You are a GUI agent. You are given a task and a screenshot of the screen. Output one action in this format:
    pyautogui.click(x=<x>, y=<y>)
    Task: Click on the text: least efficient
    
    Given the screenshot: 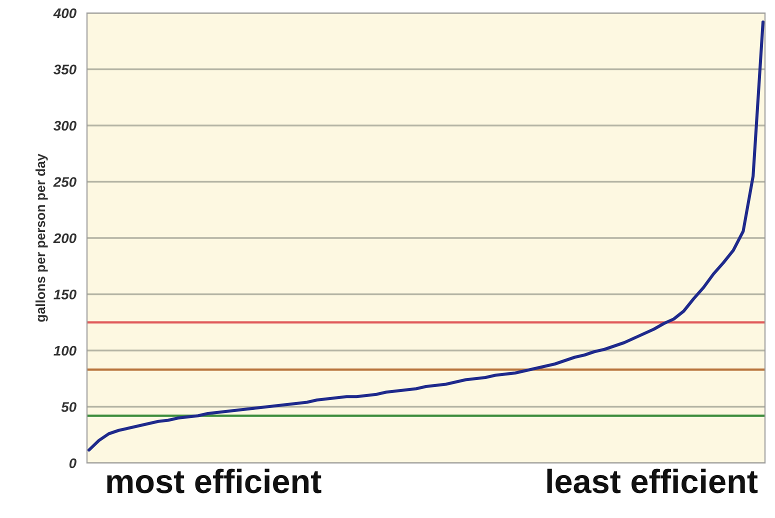 What is the action you would take?
    pyautogui.click(x=652, y=481)
    